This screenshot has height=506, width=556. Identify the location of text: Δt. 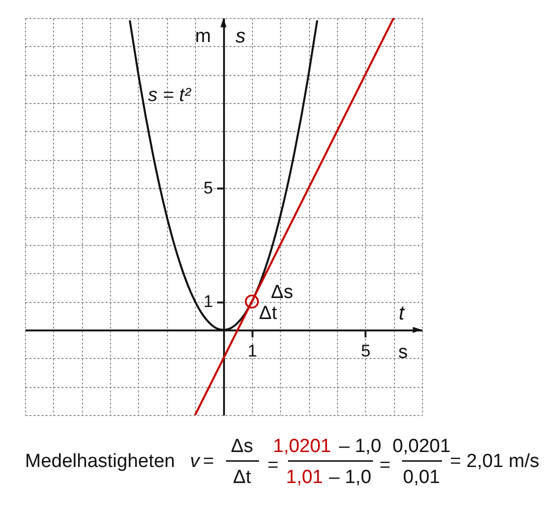
(242, 477).